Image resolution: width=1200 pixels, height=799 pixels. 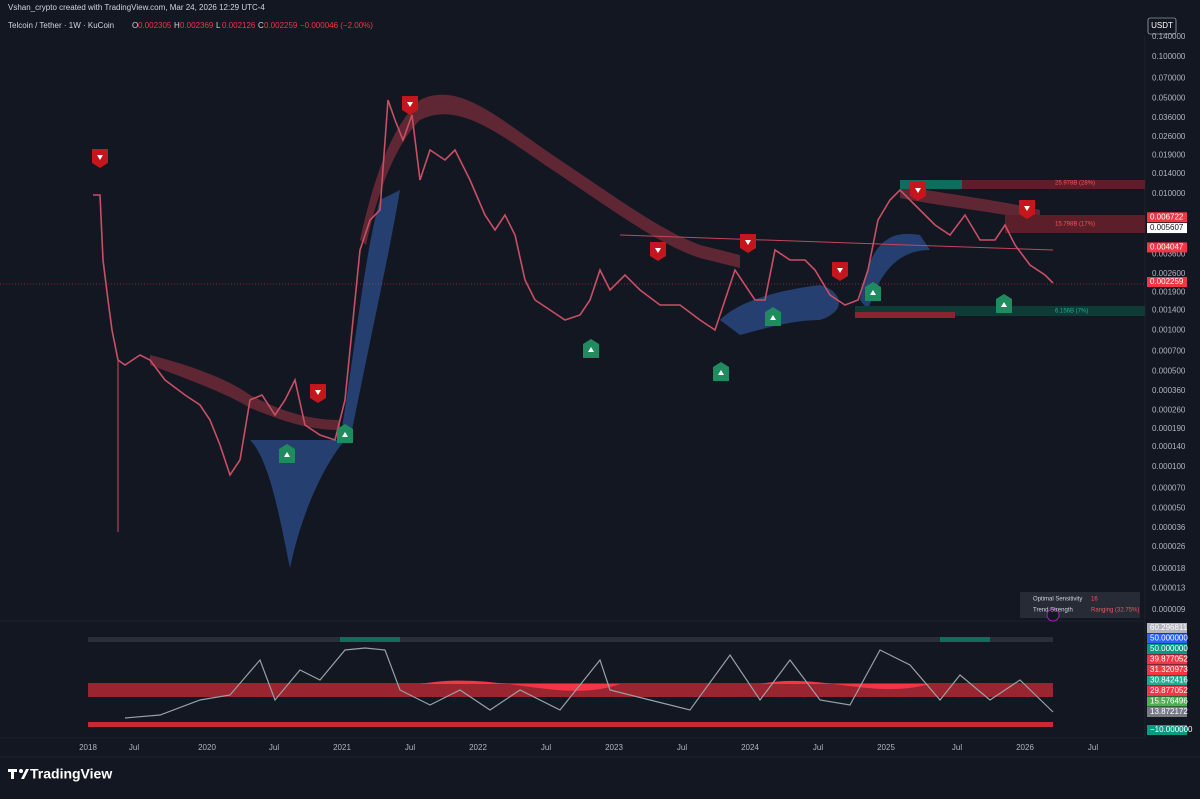 I want to click on time-axis-label: 2026, so click(x=1025, y=747).